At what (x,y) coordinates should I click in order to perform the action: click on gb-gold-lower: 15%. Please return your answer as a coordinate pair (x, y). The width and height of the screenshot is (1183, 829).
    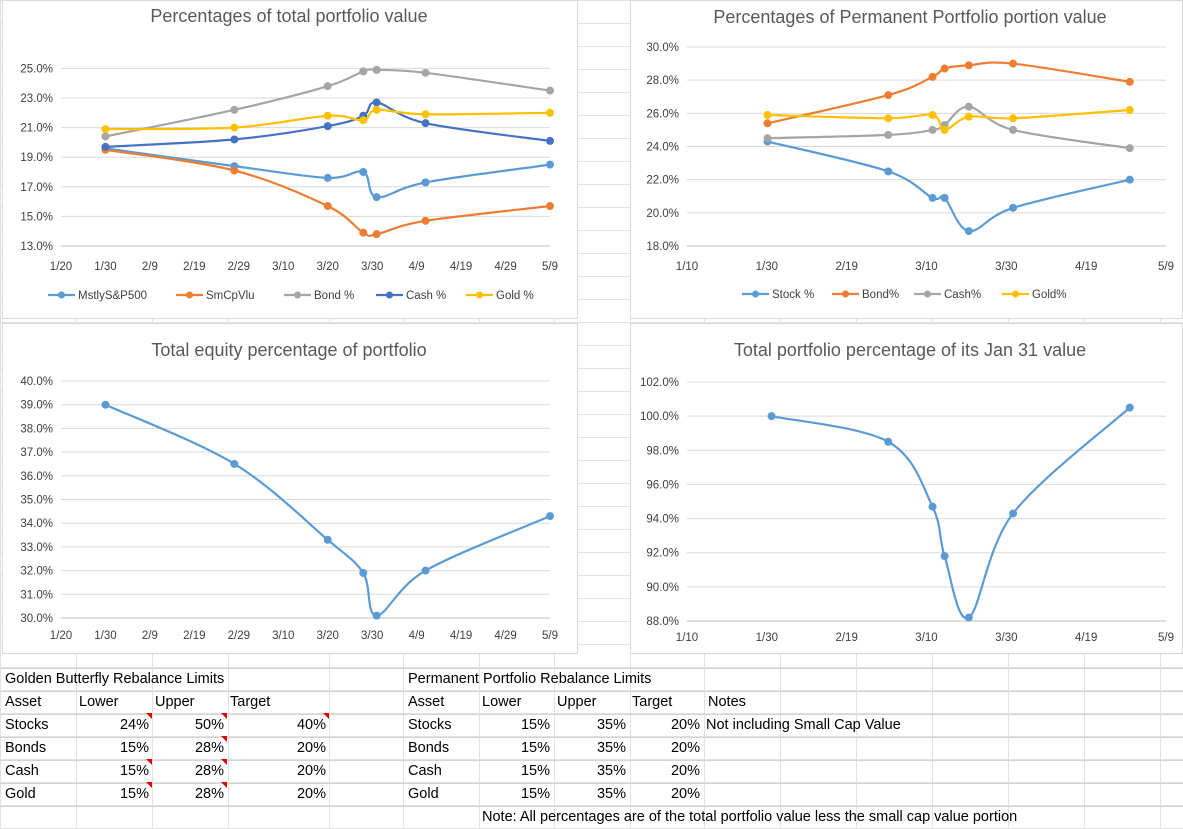
    Looking at the image, I should click on (134, 794).